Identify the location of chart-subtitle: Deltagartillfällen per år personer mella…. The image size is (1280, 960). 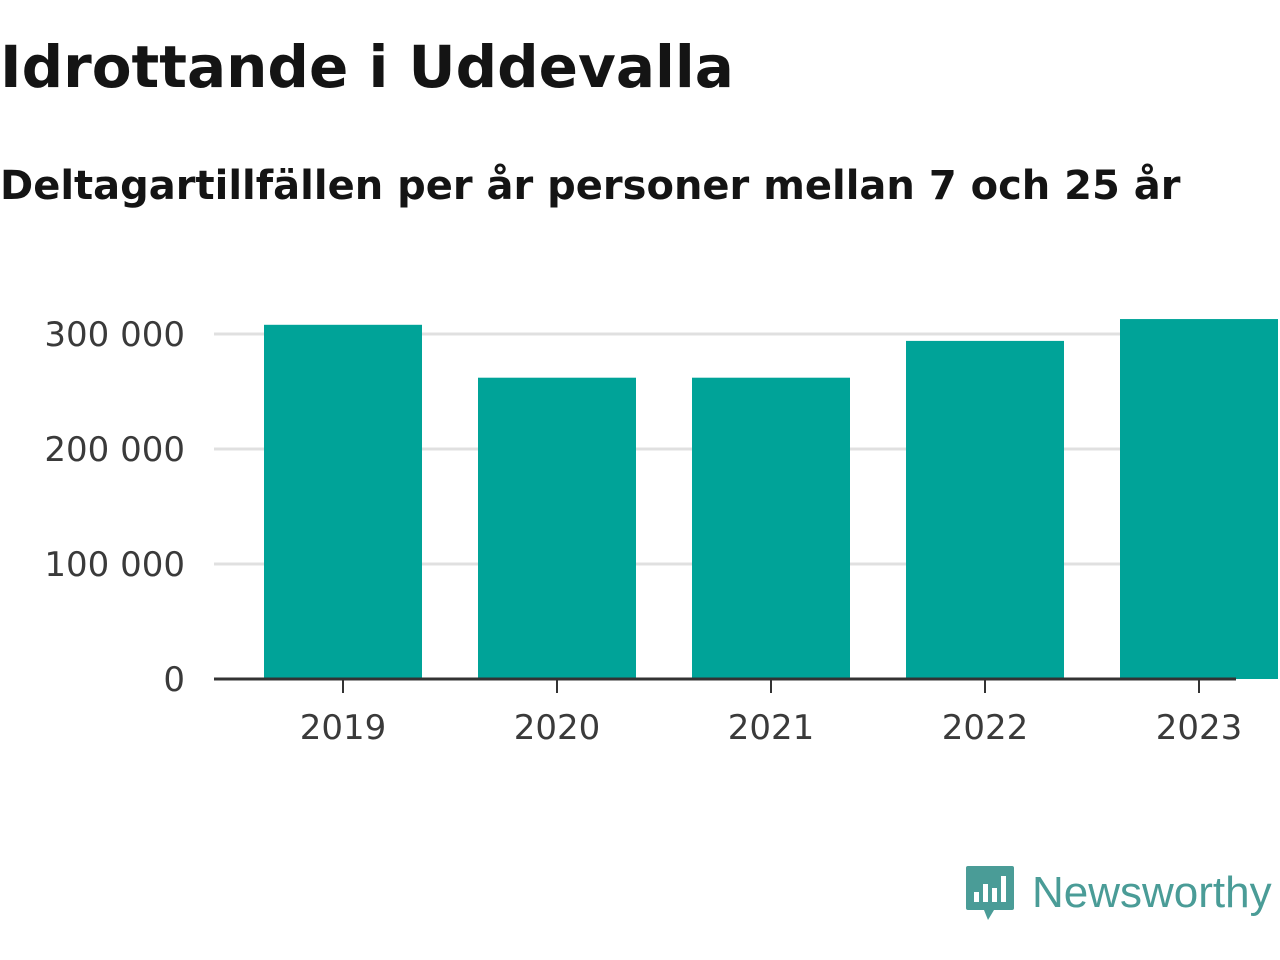
(590, 186).